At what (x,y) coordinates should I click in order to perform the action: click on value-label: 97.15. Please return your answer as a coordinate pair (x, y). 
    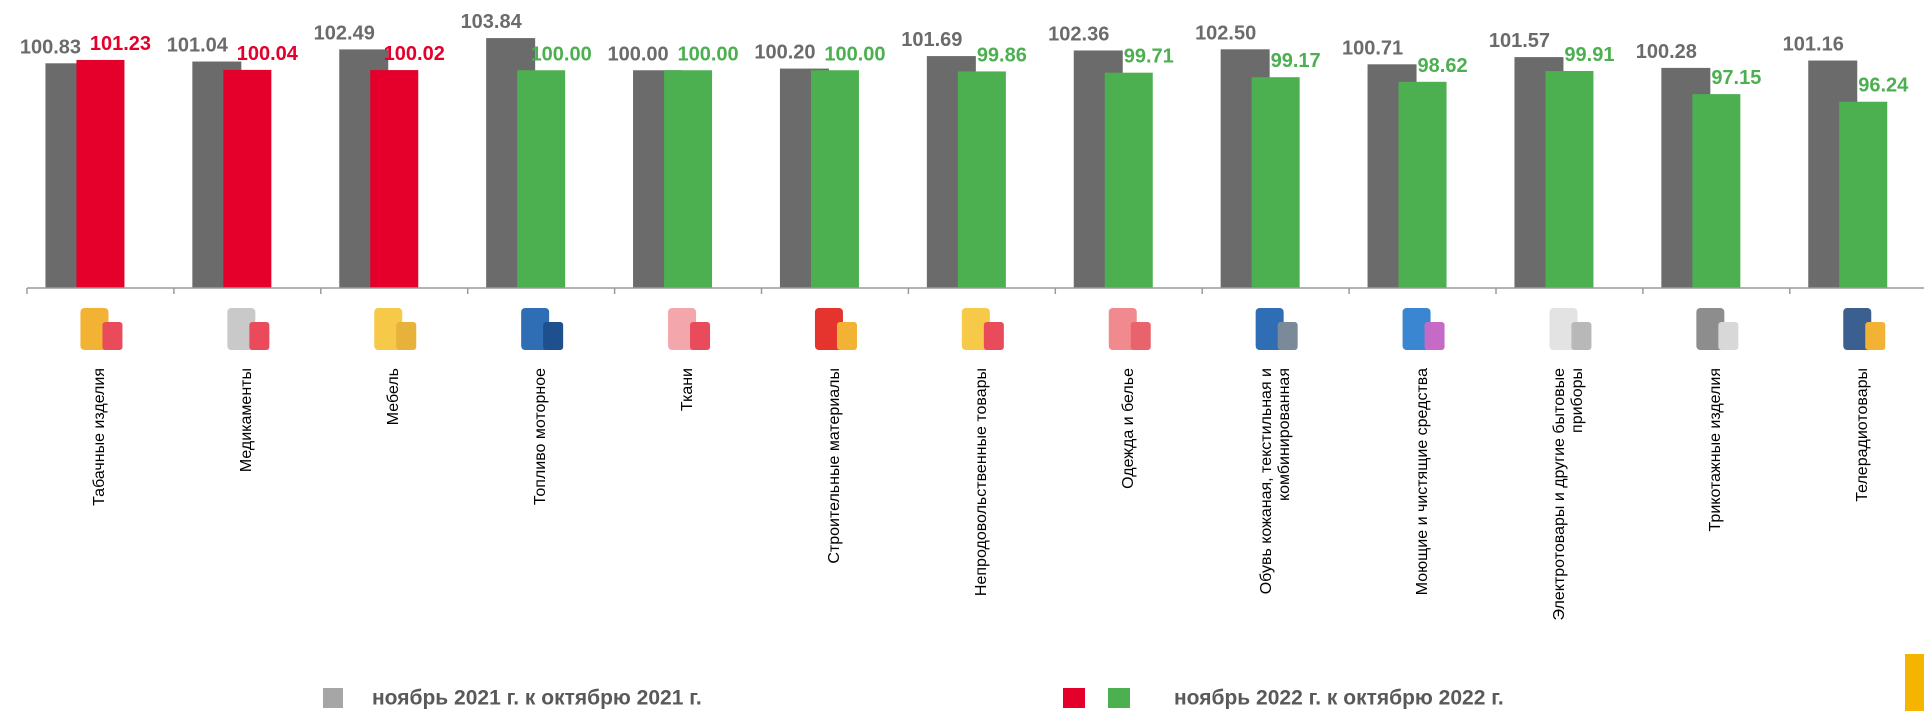
    Looking at the image, I should click on (1736, 78).